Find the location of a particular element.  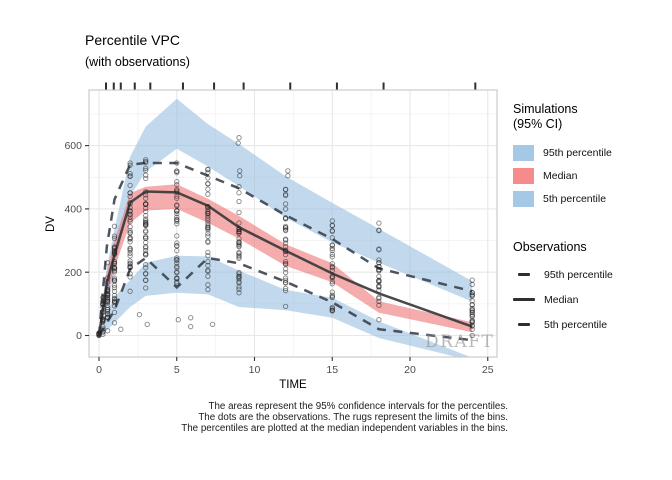

legend-simulations-line2: (95% CI) is located at coordinates (538, 124).